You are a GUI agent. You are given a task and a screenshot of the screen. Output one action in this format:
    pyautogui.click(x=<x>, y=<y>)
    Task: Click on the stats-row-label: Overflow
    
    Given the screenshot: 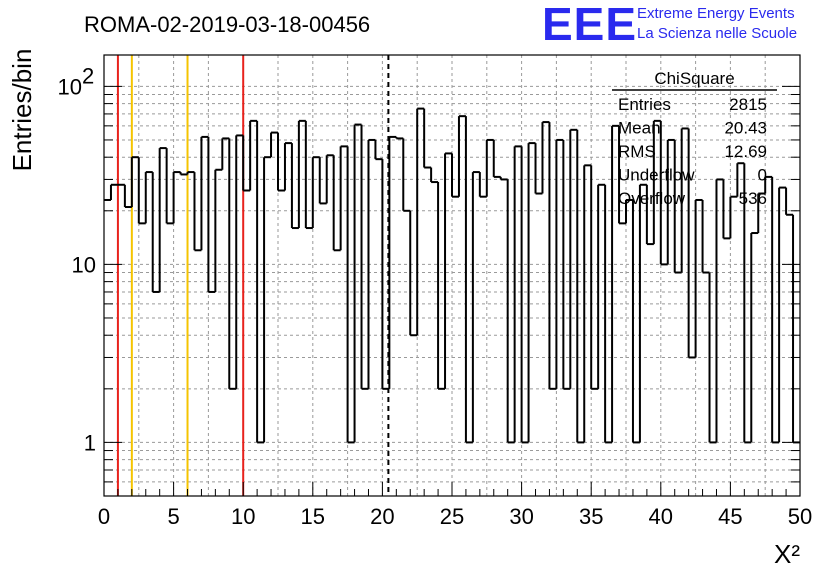 What is the action you would take?
    pyautogui.click(x=652, y=198)
    